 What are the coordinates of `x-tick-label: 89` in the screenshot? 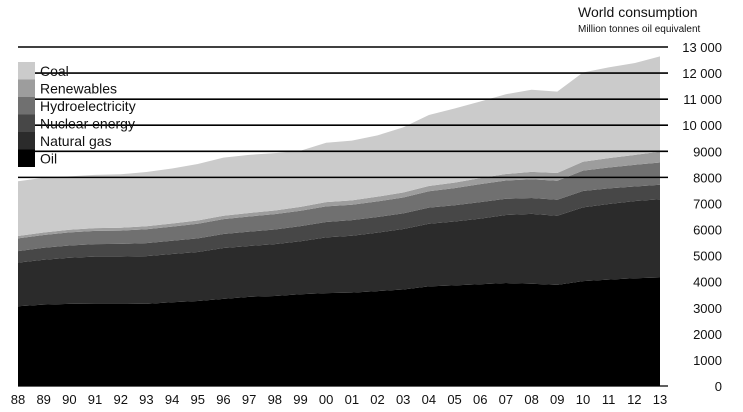 It's located at (43, 399).